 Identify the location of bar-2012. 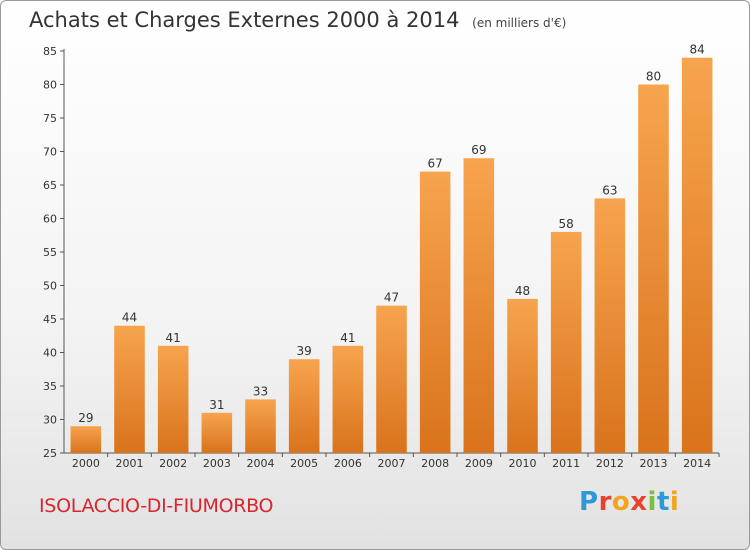
(610, 325).